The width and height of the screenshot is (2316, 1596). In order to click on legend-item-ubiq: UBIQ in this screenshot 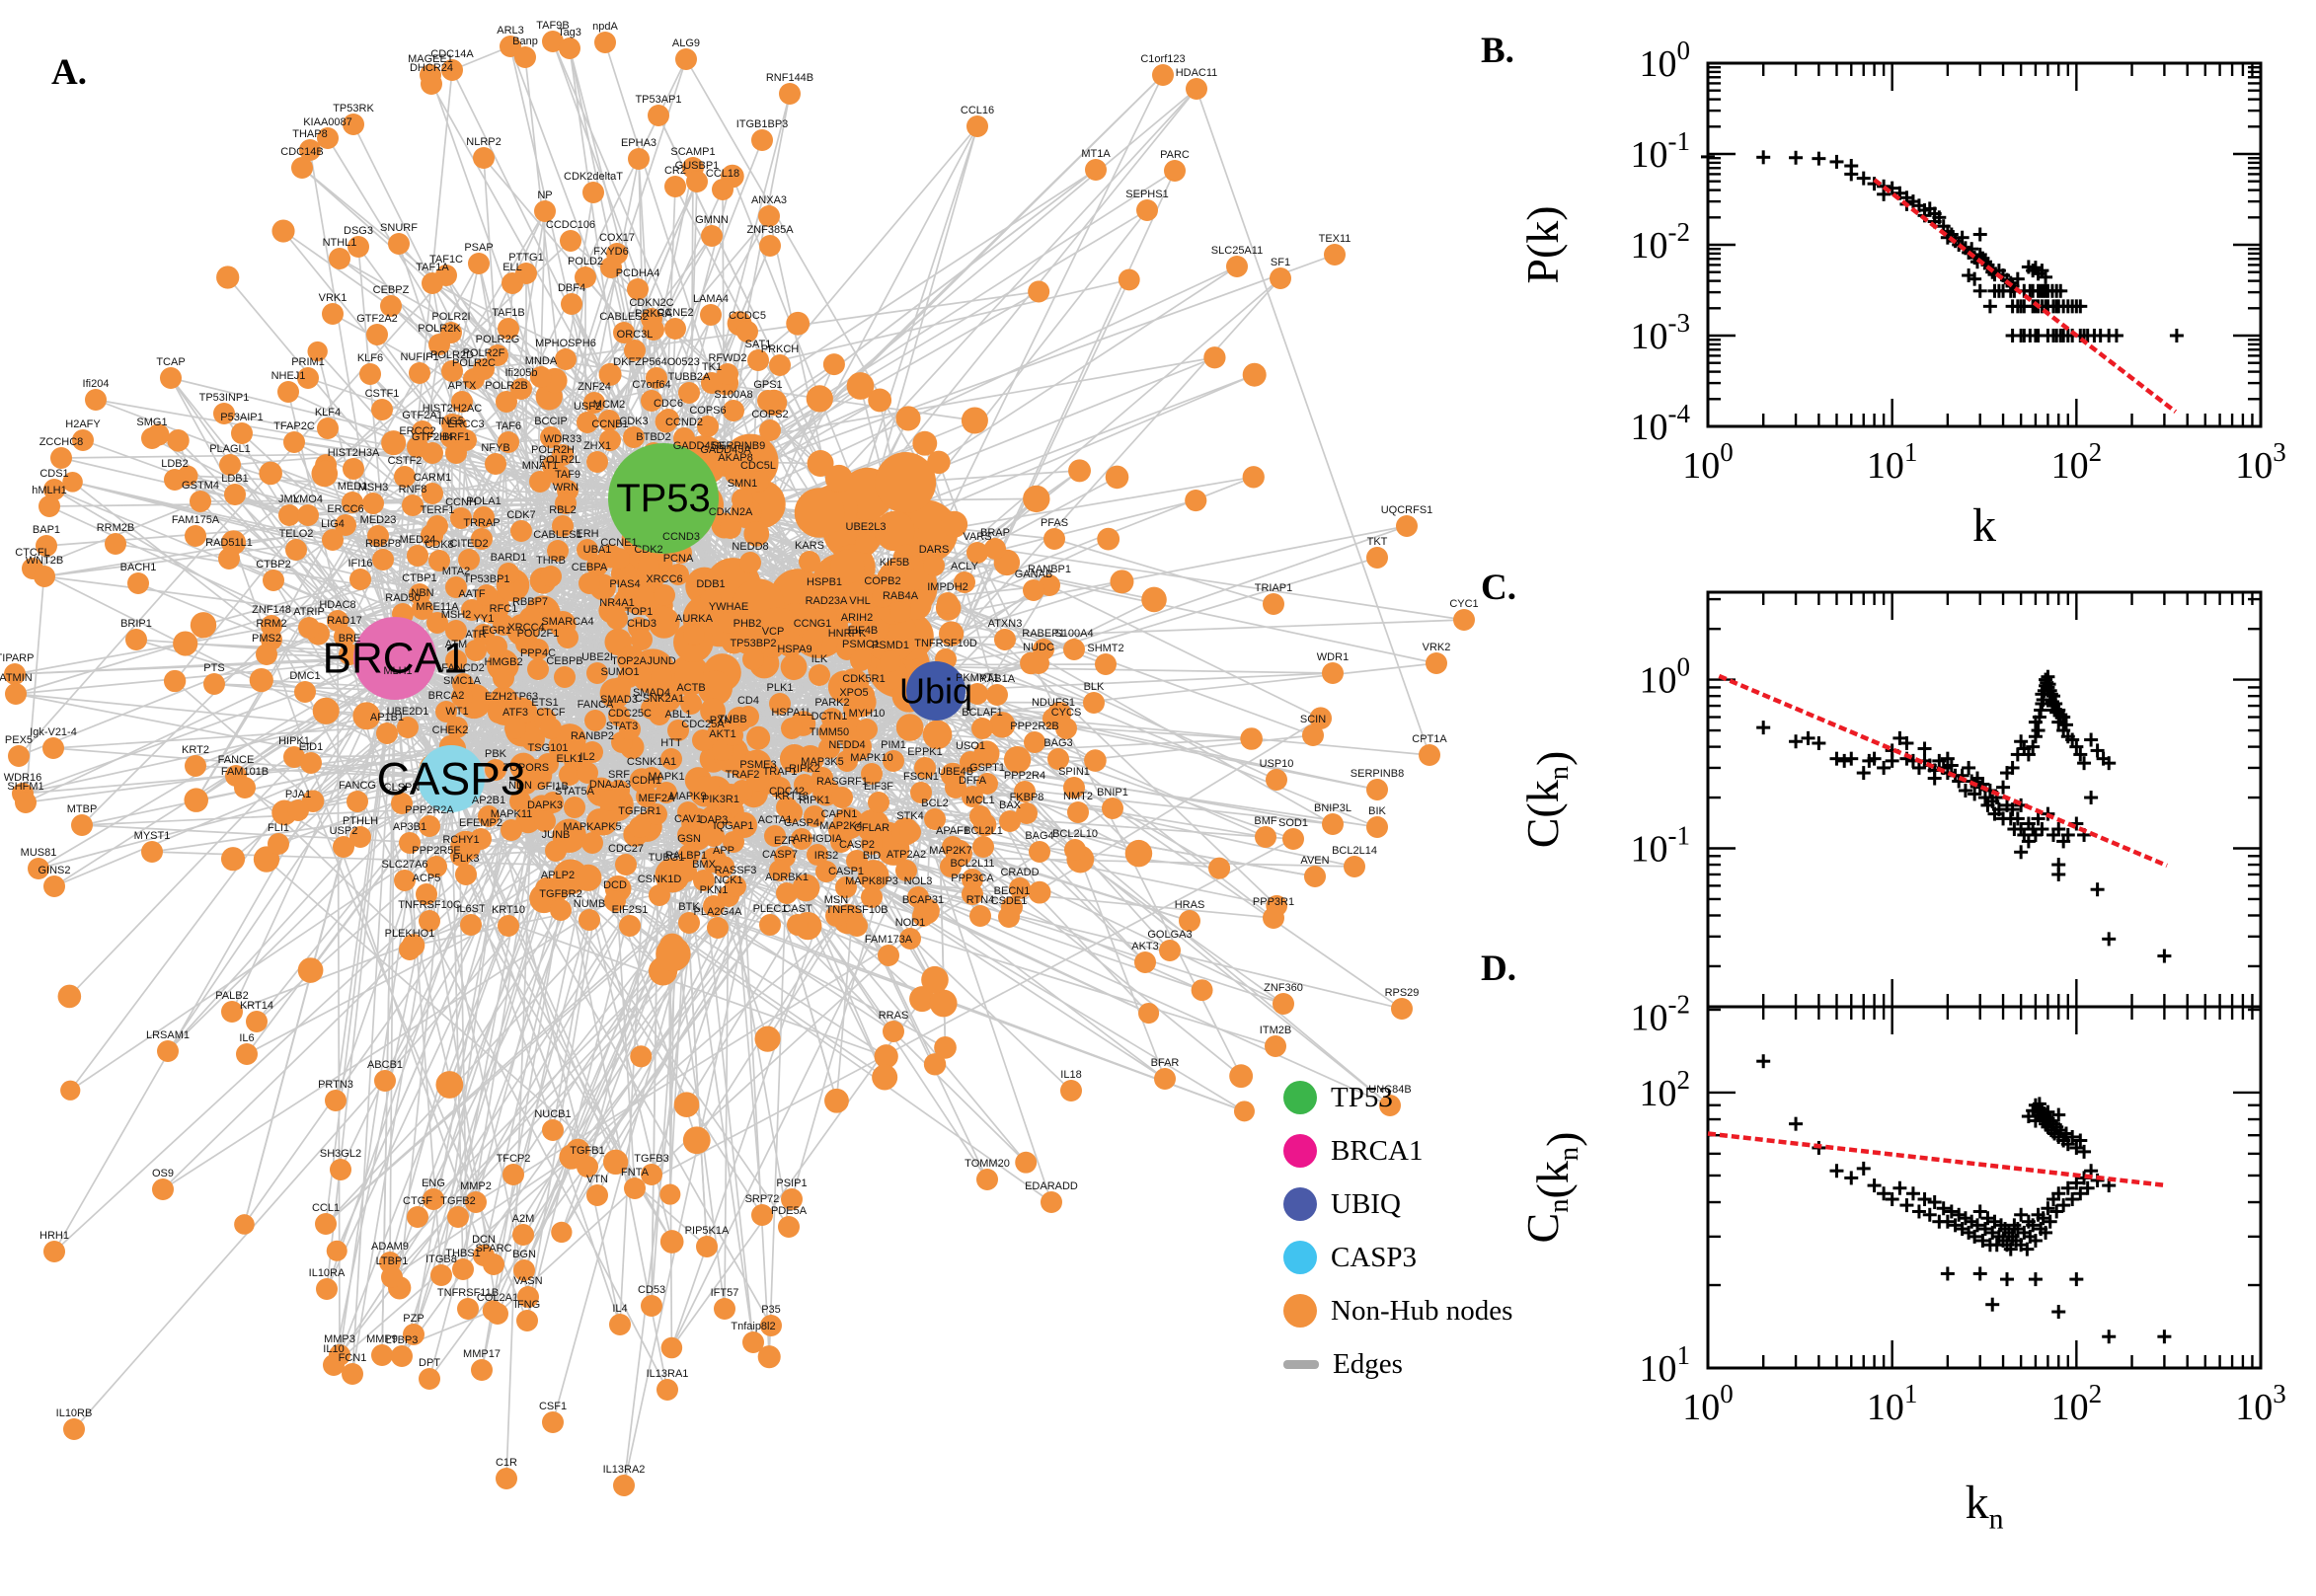, I will do `click(1342, 1204)`.